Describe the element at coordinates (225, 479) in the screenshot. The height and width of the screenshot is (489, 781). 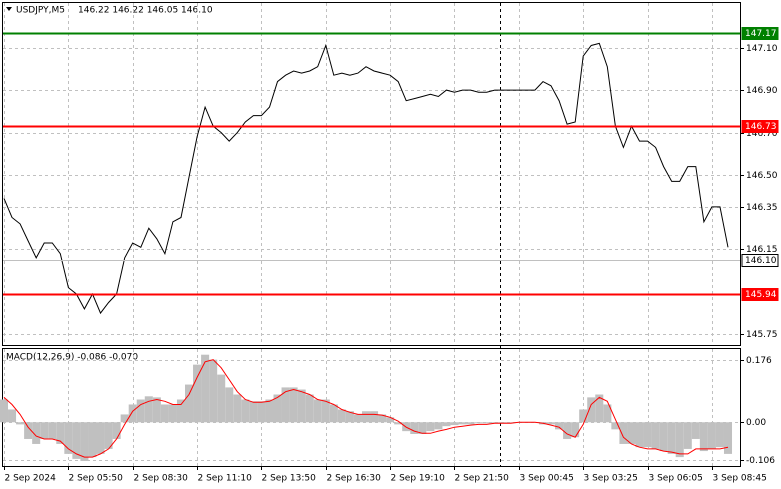
I see `x-tick-label: 2 Sep 11:10` at that location.